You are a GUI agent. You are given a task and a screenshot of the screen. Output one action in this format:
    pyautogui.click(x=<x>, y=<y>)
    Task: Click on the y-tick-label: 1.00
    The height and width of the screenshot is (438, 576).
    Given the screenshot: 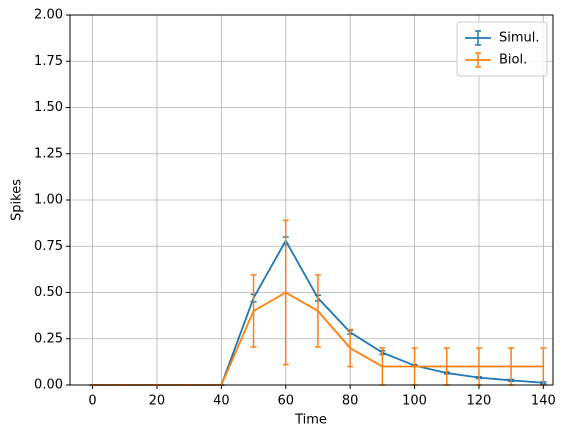 What is the action you would take?
    pyautogui.click(x=48, y=200)
    